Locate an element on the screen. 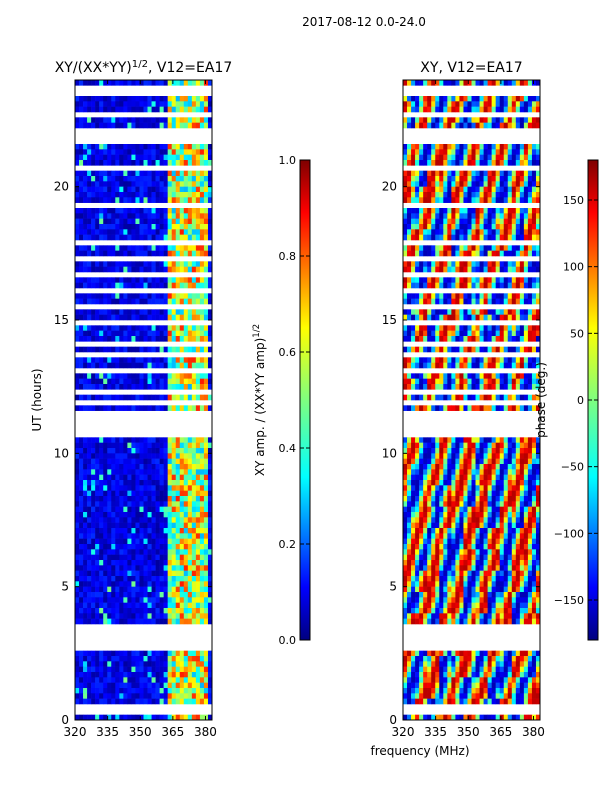 The height and width of the screenshot is (800, 600). colorbar-tick-label: 50 is located at coordinates (577, 333).